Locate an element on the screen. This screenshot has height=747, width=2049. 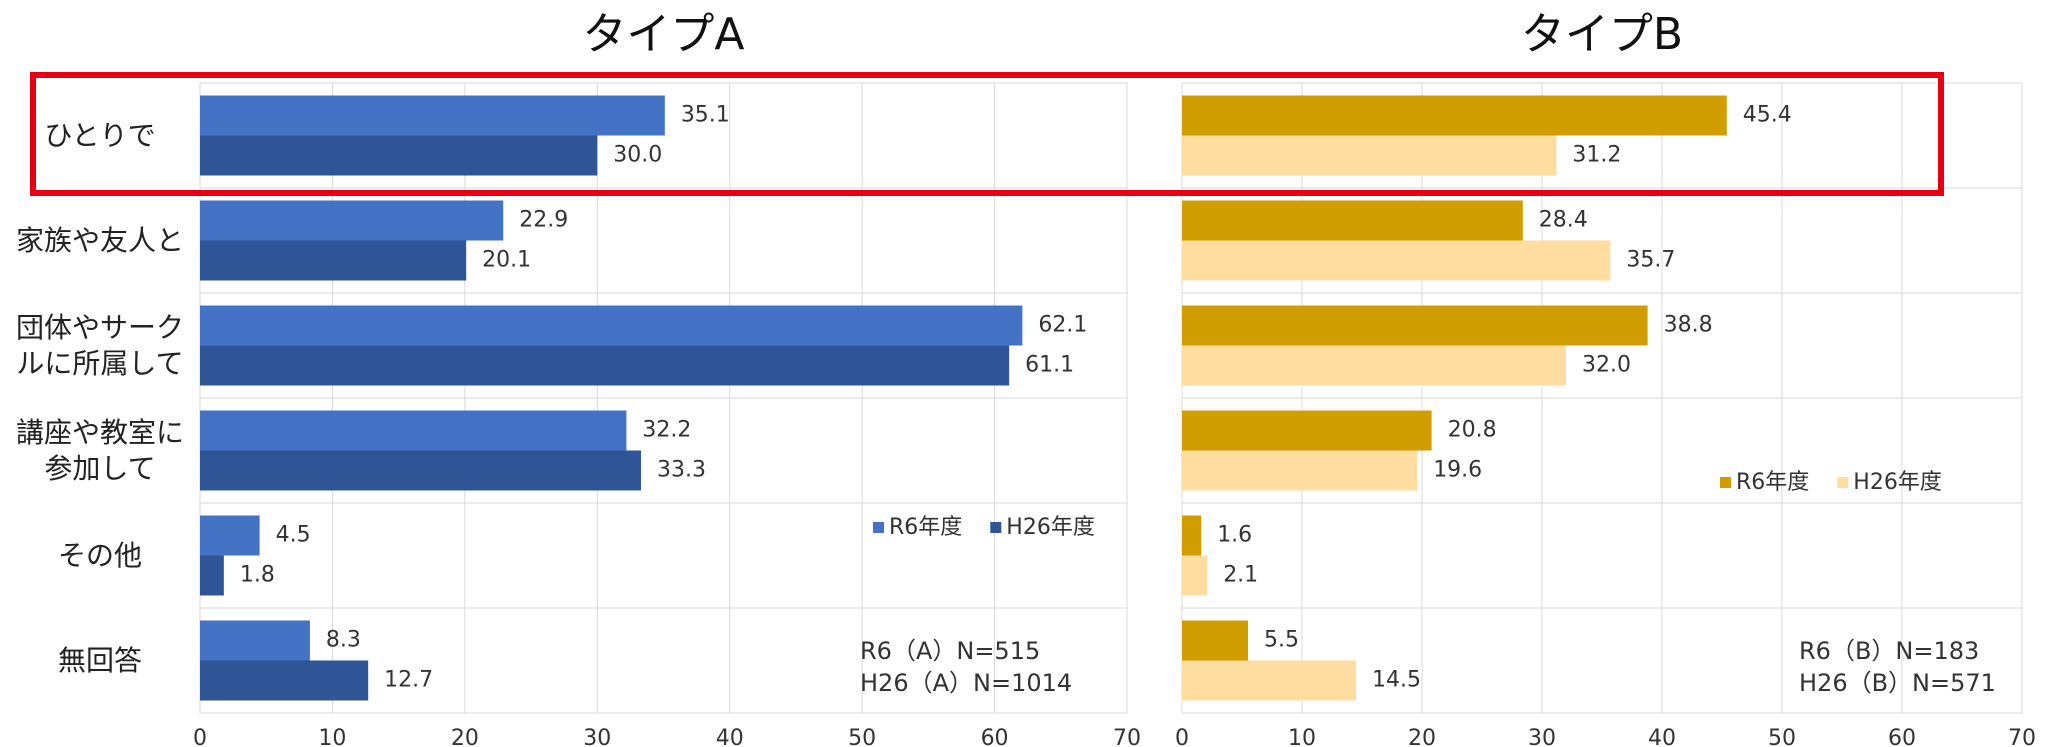
data-label: 22.9 is located at coordinates (543, 220).